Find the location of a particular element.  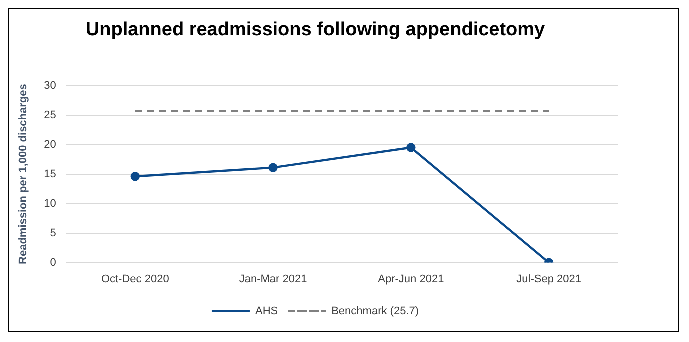

y-tick-label: 5 is located at coordinates (53, 233).